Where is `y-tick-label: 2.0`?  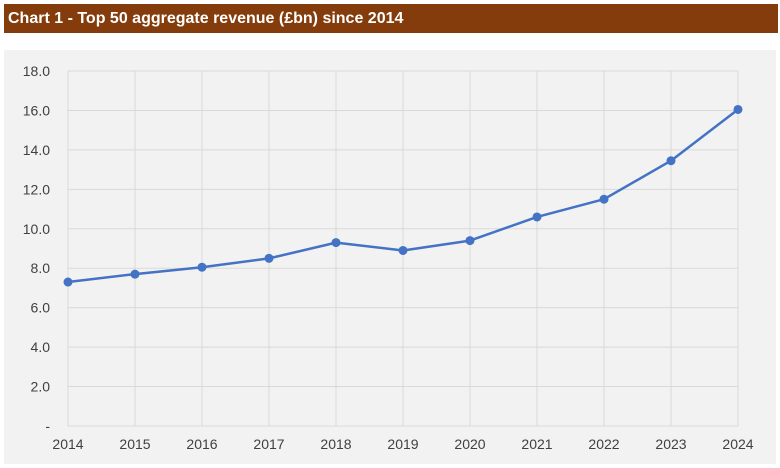
y-tick-label: 2.0 is located at coordinates (41, 387).